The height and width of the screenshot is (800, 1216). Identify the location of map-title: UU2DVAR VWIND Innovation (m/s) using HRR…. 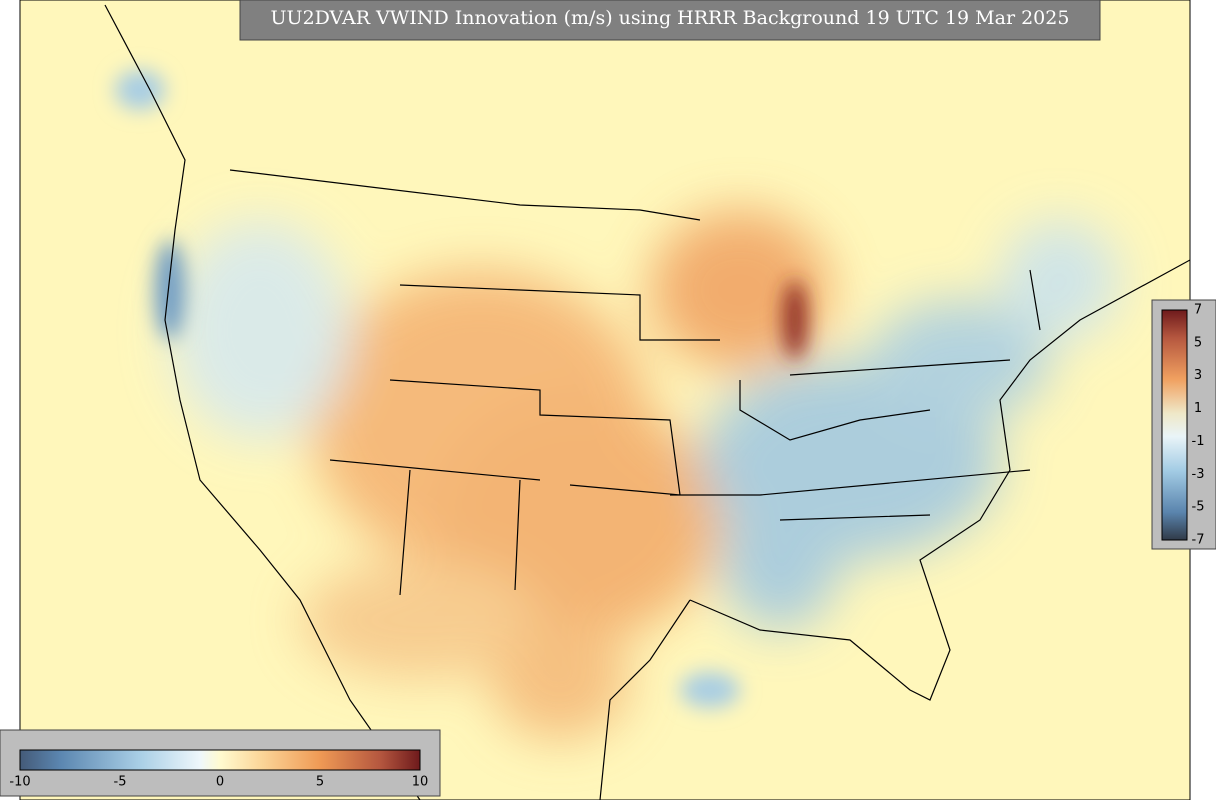
(670, 18).